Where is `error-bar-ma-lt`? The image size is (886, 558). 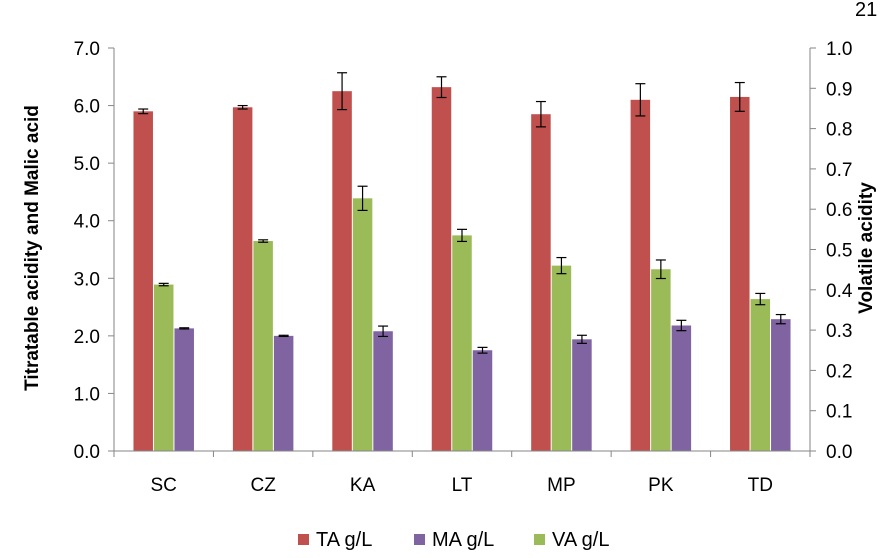
error-bar-ma-lt is located at coordinates (482, 350).